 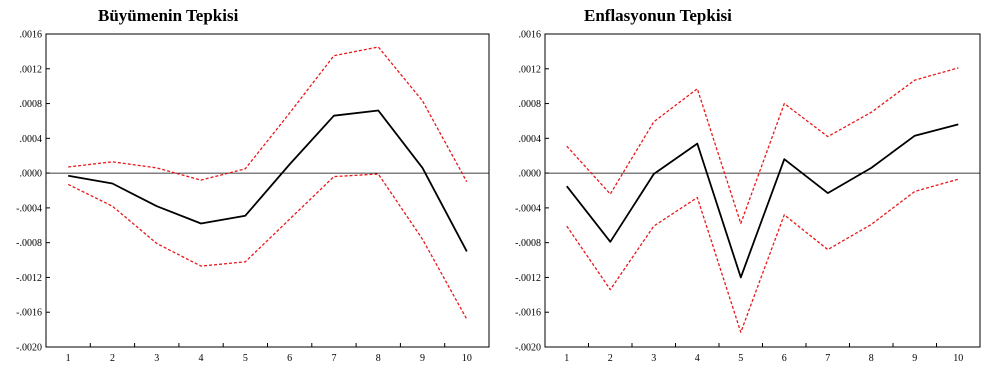 What do you see at coordinates (658, 15) in the screenshot?
I see `chart-title: Enflasyonun Tepkisi` at bounding box center [658, 15].